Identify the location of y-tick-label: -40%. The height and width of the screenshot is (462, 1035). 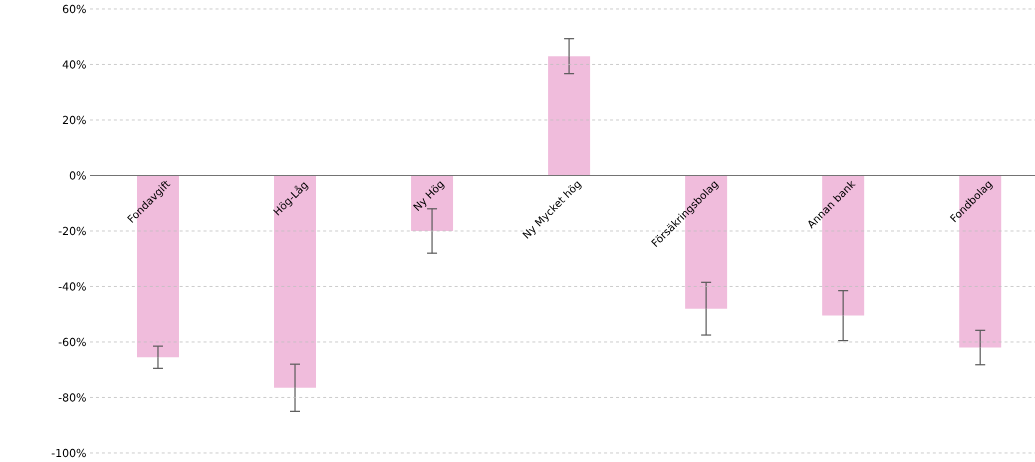
(72, 286).